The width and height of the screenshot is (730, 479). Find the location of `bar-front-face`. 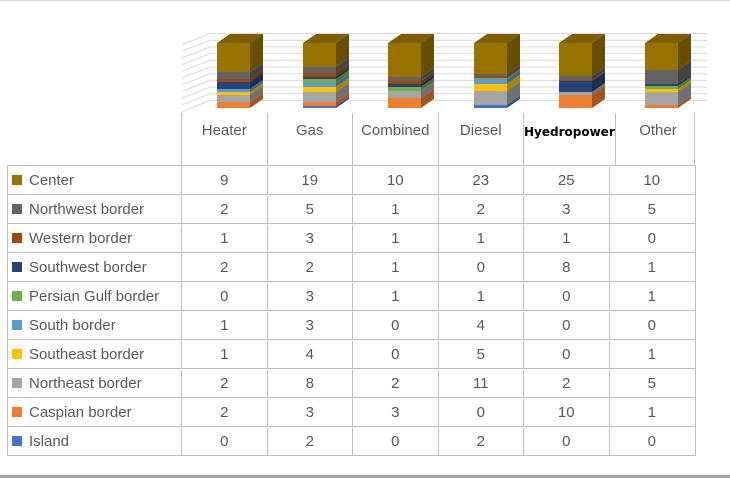

bar-front-face is located at coordinates (319, 75).